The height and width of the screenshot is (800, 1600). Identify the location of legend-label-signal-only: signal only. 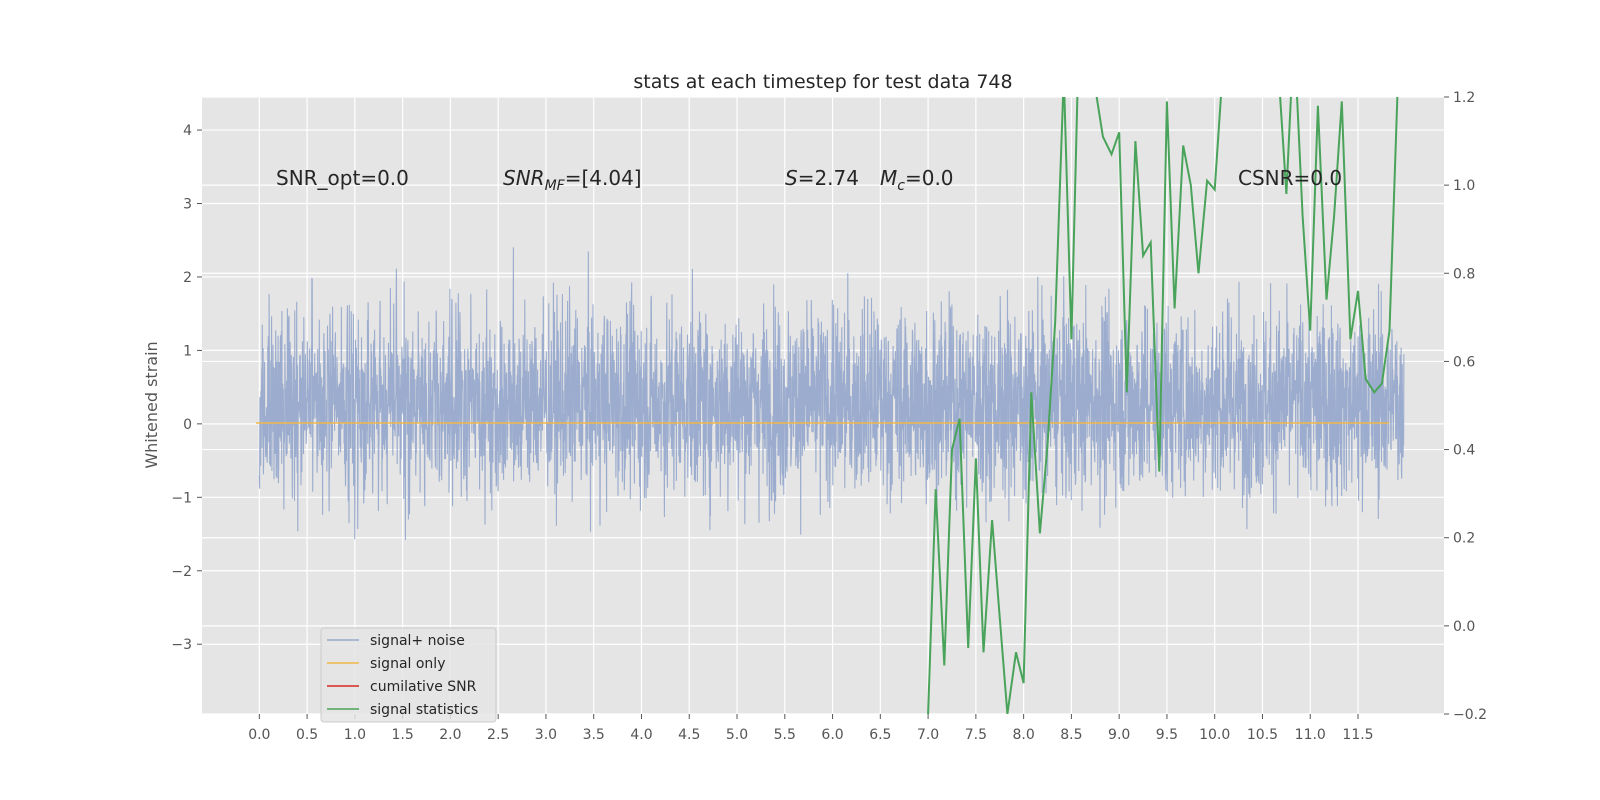
(407, 664).